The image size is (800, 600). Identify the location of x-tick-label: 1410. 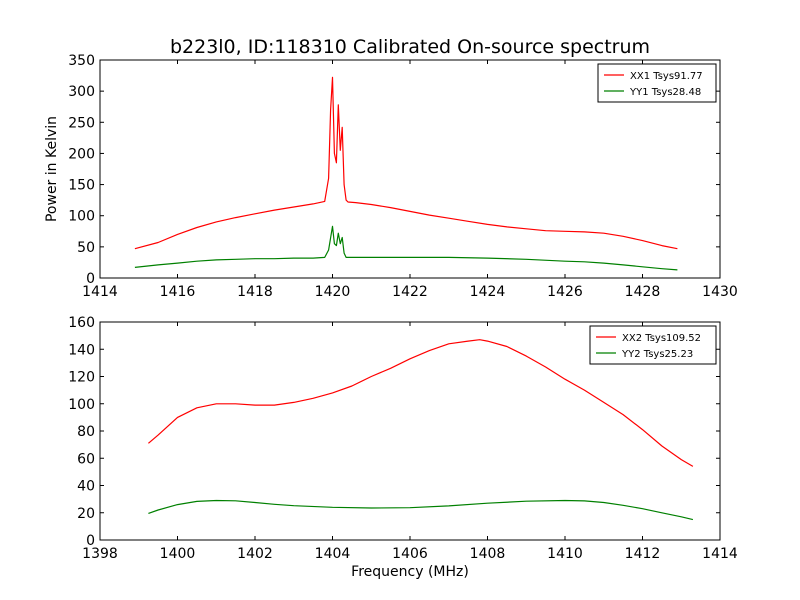
(565, 554).